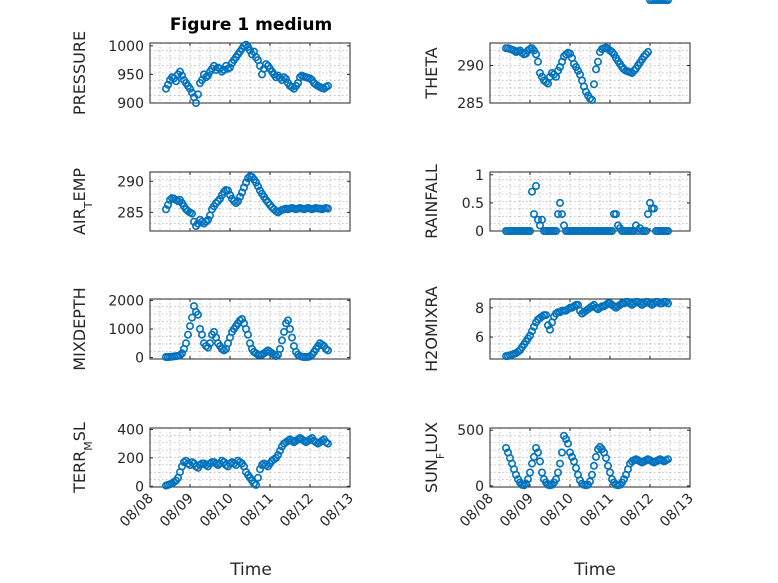 The width and height of the screenshot is (778, 583). What do you see at coordinates (79, 73) in the screenshot?
I see `y-axis-label: PRESSURE` at bounding box center [79, 73].